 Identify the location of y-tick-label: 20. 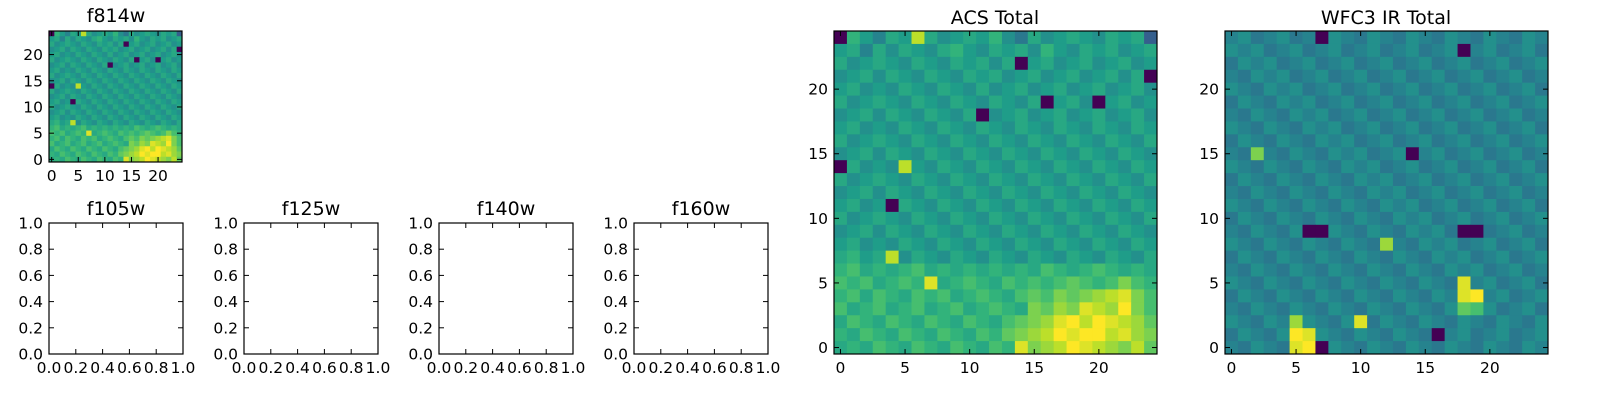
(1209, 90).